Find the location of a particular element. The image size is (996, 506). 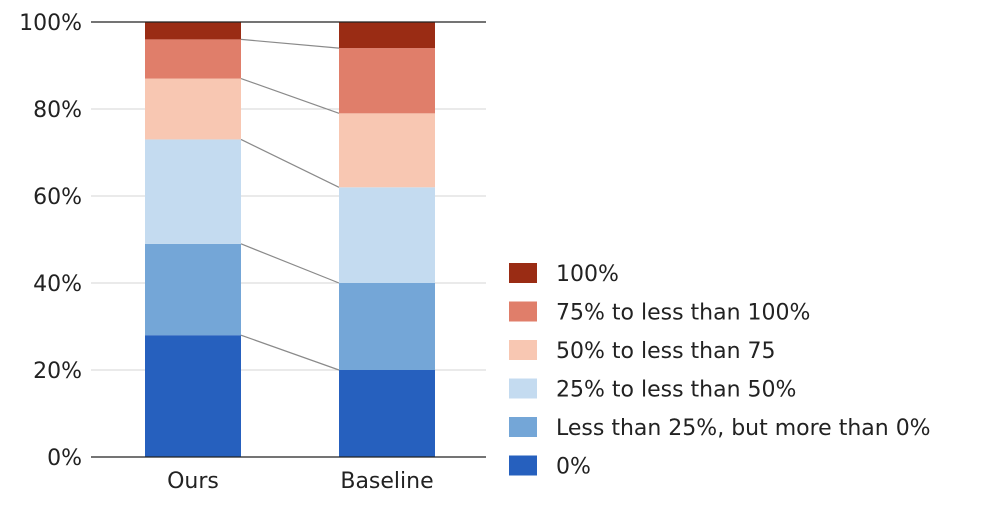

x-tick-label: Baseline is located at coordinates (386, 481).